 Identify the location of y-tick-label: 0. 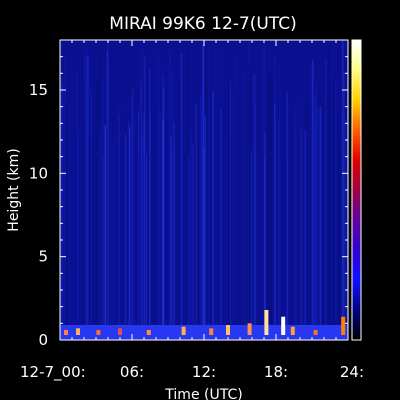
(43, 340).